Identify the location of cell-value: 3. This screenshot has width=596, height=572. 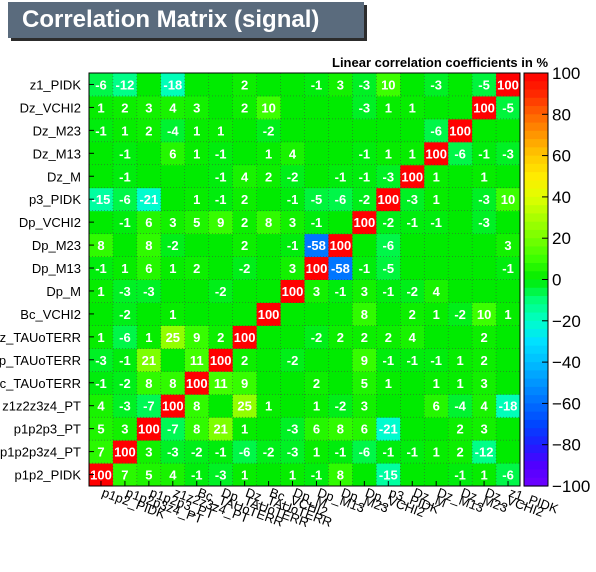
(124, 429).